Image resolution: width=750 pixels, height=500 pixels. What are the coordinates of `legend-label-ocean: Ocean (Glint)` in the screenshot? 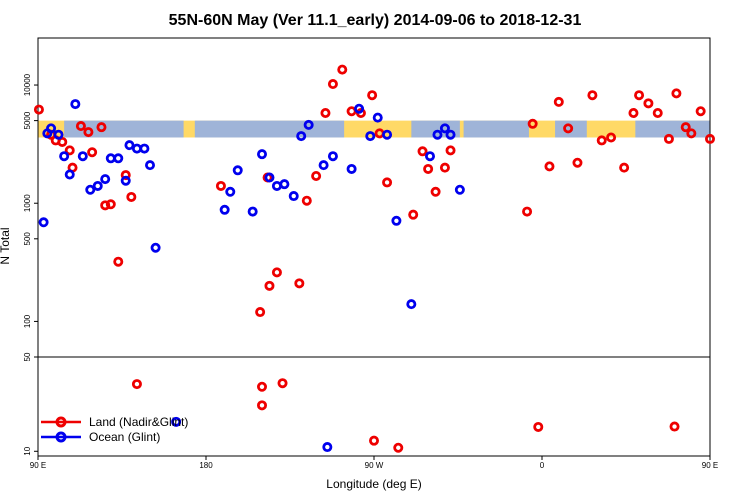 It's located at (124, 437).